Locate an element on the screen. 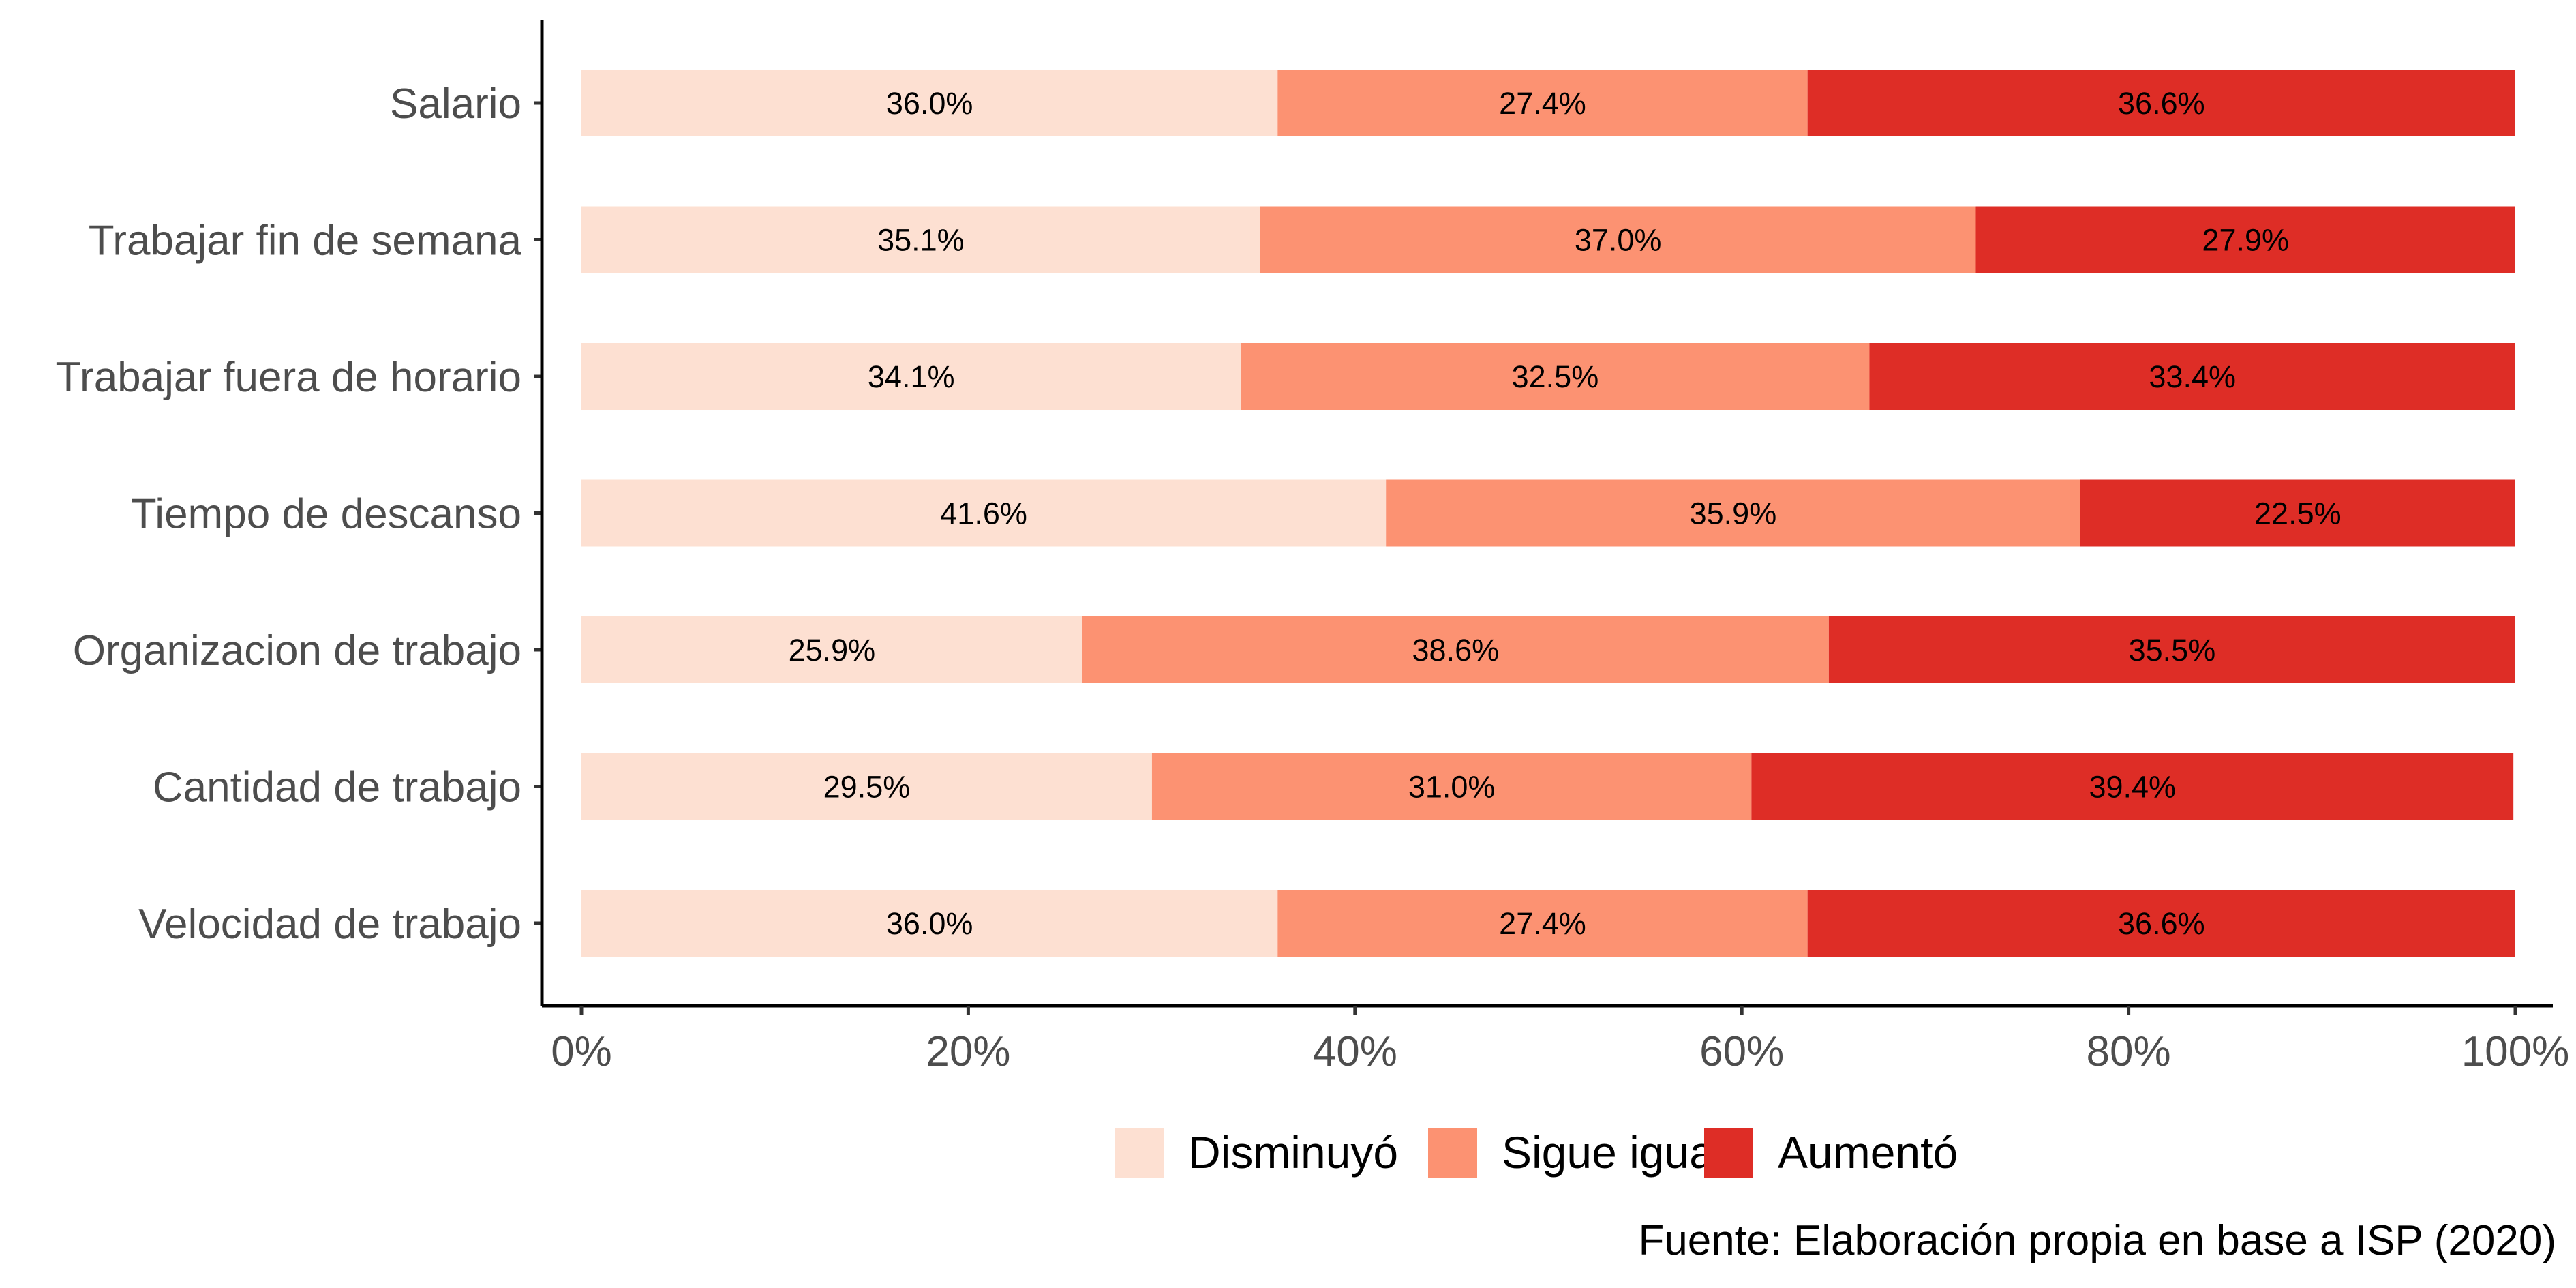  x-tick-label: 80% is located at coordinates (2129, 1051).